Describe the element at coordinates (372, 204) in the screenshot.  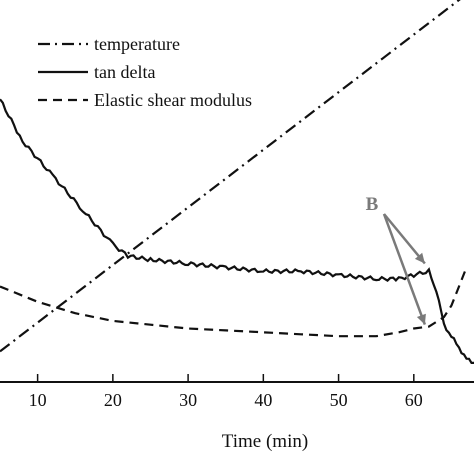
I see `annotation-label: B` at that location.